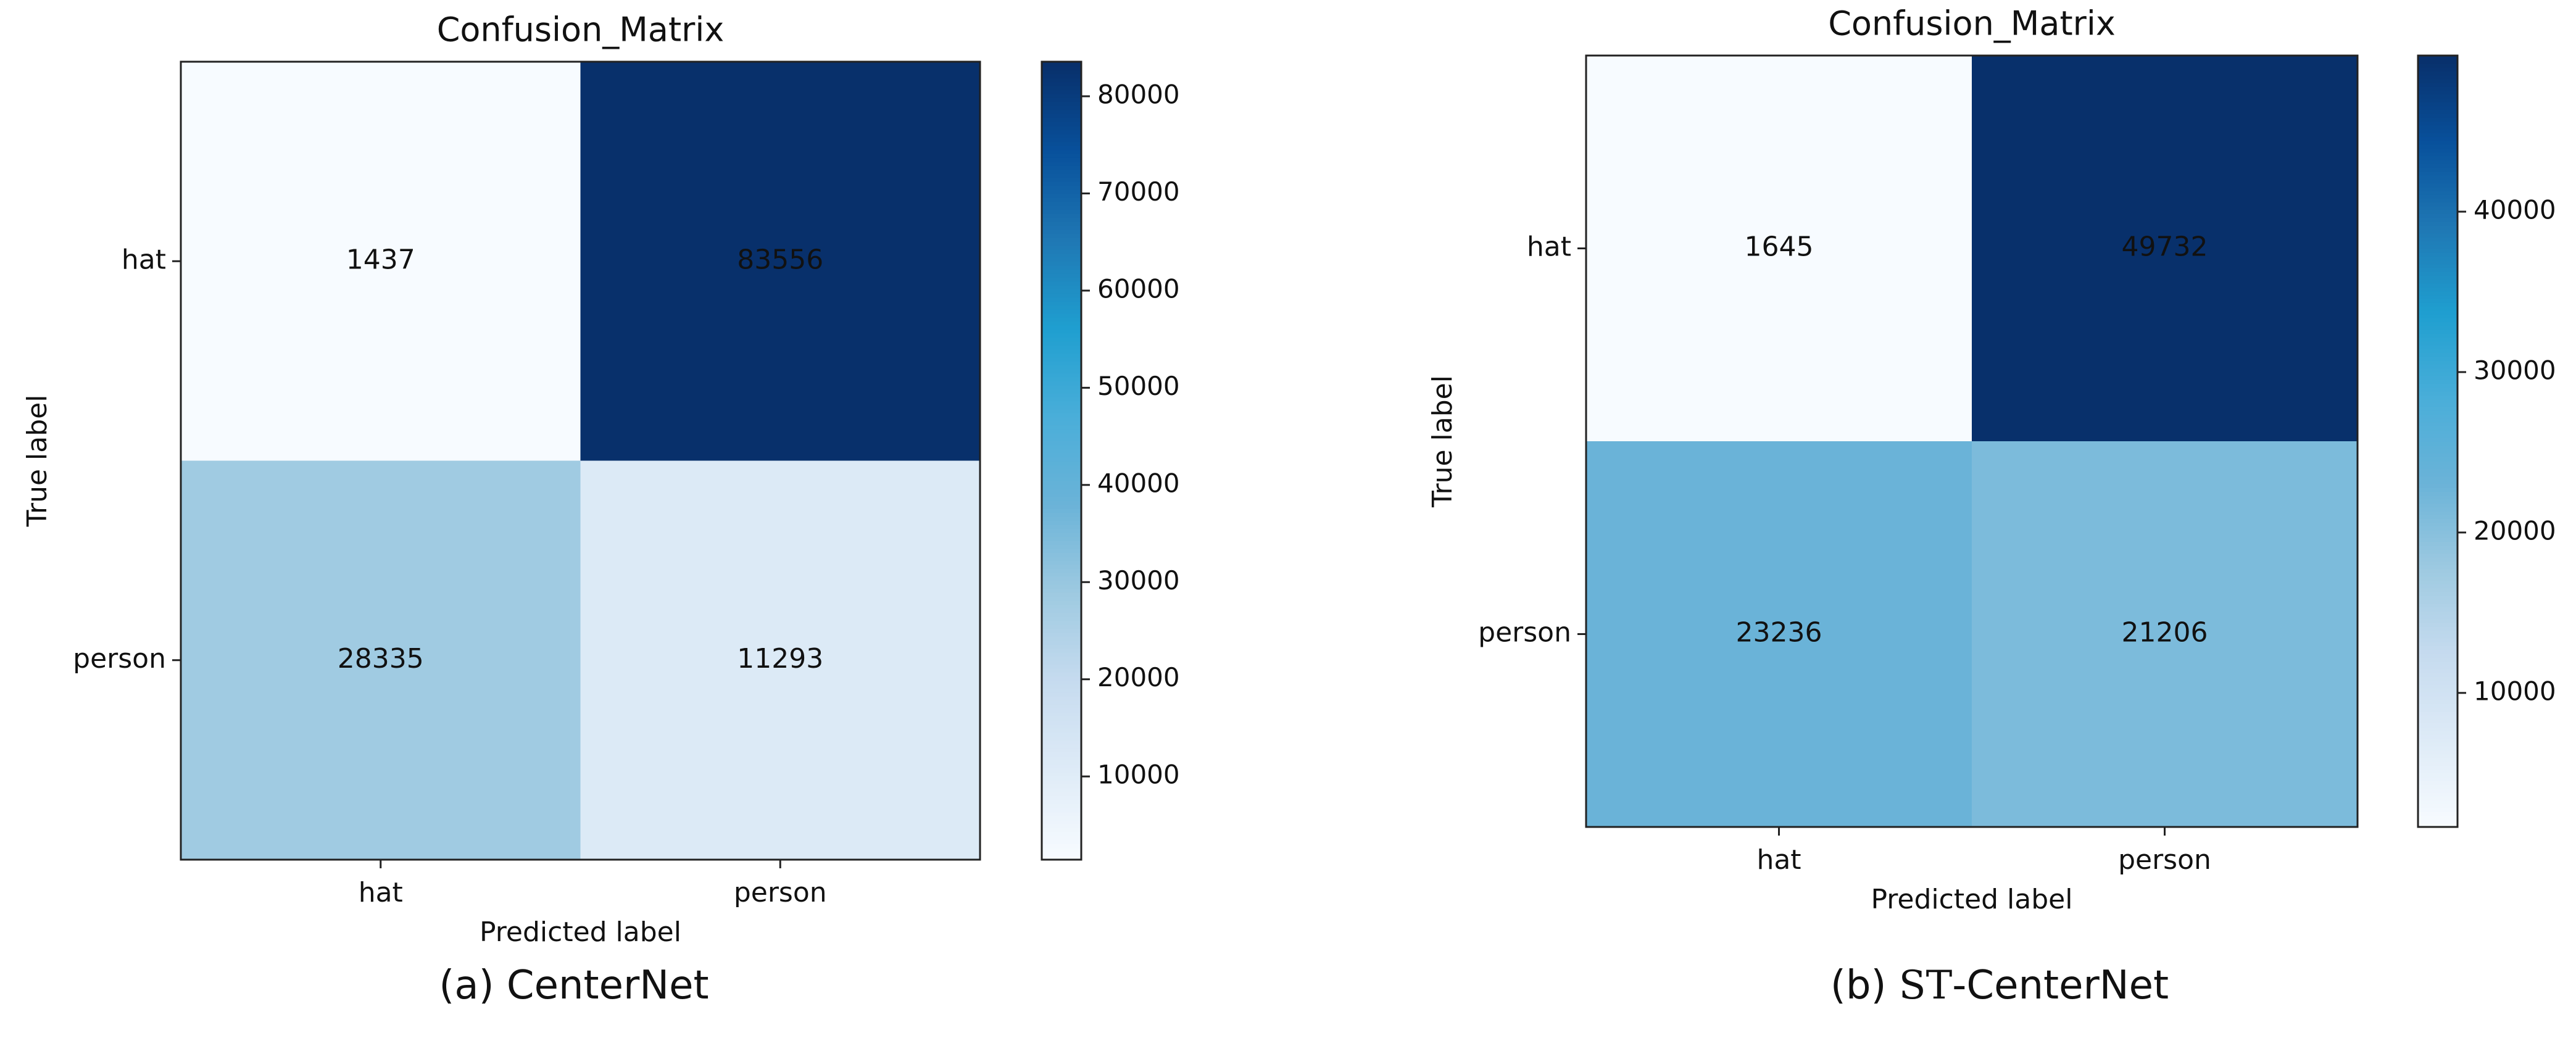 The width and height of the screenshot is (2576, 1038). What do you see at coordinates (1138, 288) in the screenshot?
I see `colorbar-tick-label-a-60000: 60000` at bounding box center [1138, 288].